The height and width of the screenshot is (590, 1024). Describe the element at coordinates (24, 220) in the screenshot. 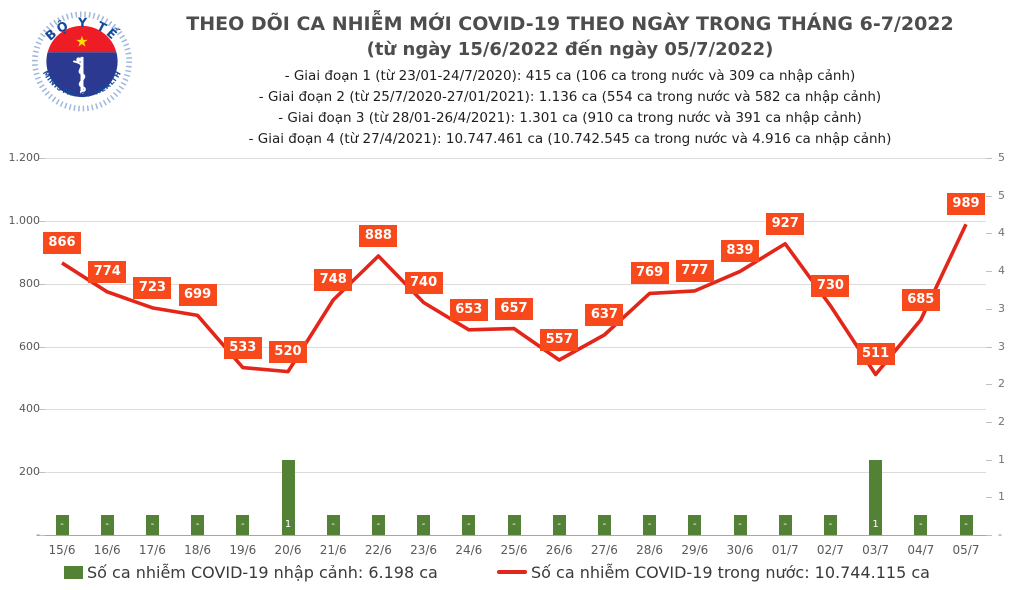

I see `left-axis-label: 1.000` at that location.